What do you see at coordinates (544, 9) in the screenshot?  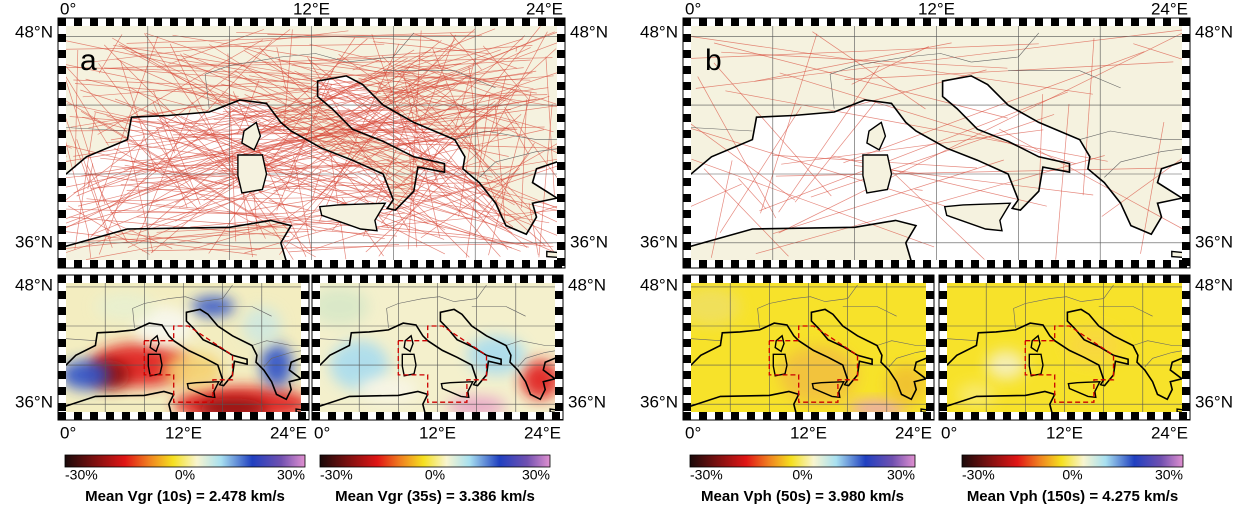 I see `lon-label: 24°E` at bounding box center [544, 9].